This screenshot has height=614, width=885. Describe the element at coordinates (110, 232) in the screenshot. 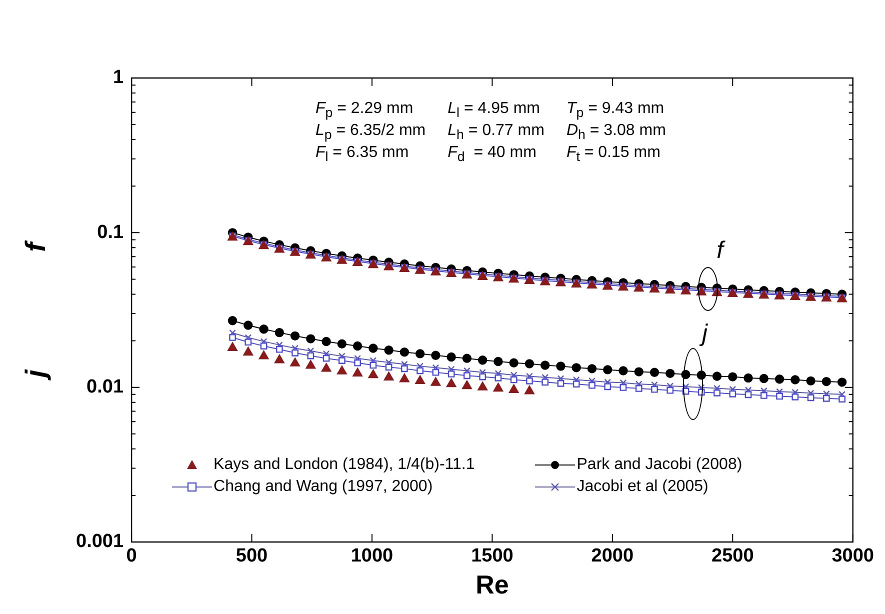

I see `y-tick-label: 0.1` at that location.